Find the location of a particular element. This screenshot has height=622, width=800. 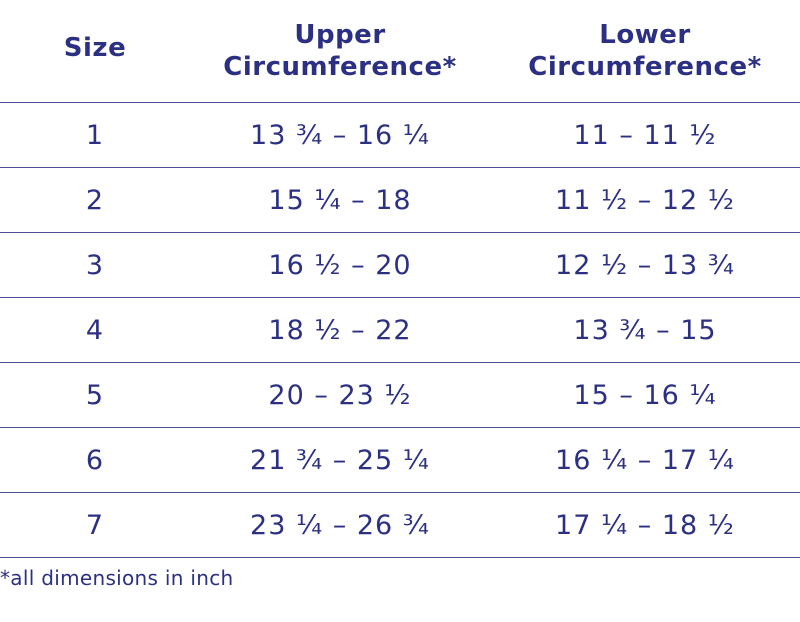

cell-upper: 18 ½ – 22 is located at coordinates (340, 330).